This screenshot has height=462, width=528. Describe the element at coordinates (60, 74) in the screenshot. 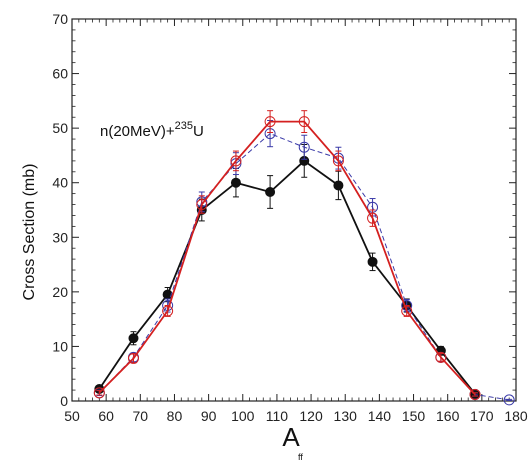

I see `y-tick-label: 60` at that location.